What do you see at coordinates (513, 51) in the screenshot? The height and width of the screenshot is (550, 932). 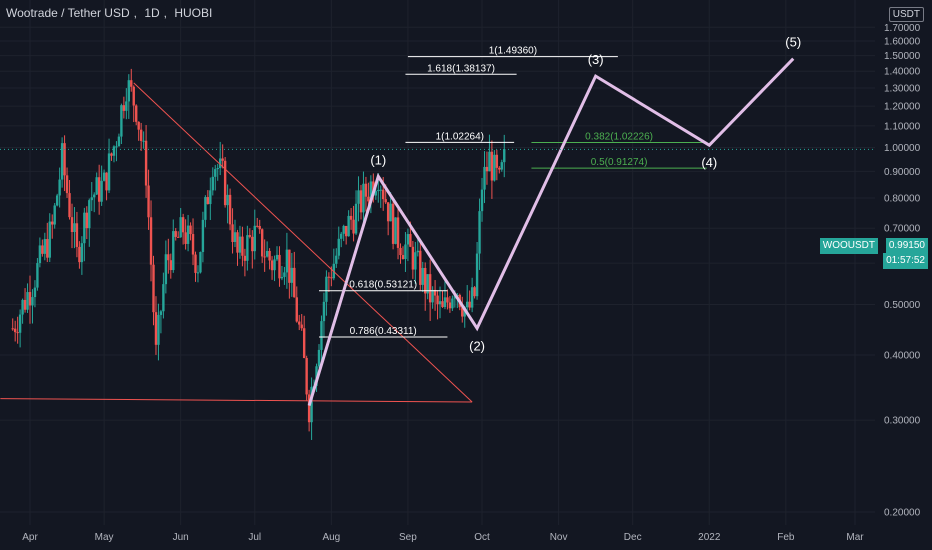 I see `fib-label: 1(1.49360)` at bounding box center [513, 51].